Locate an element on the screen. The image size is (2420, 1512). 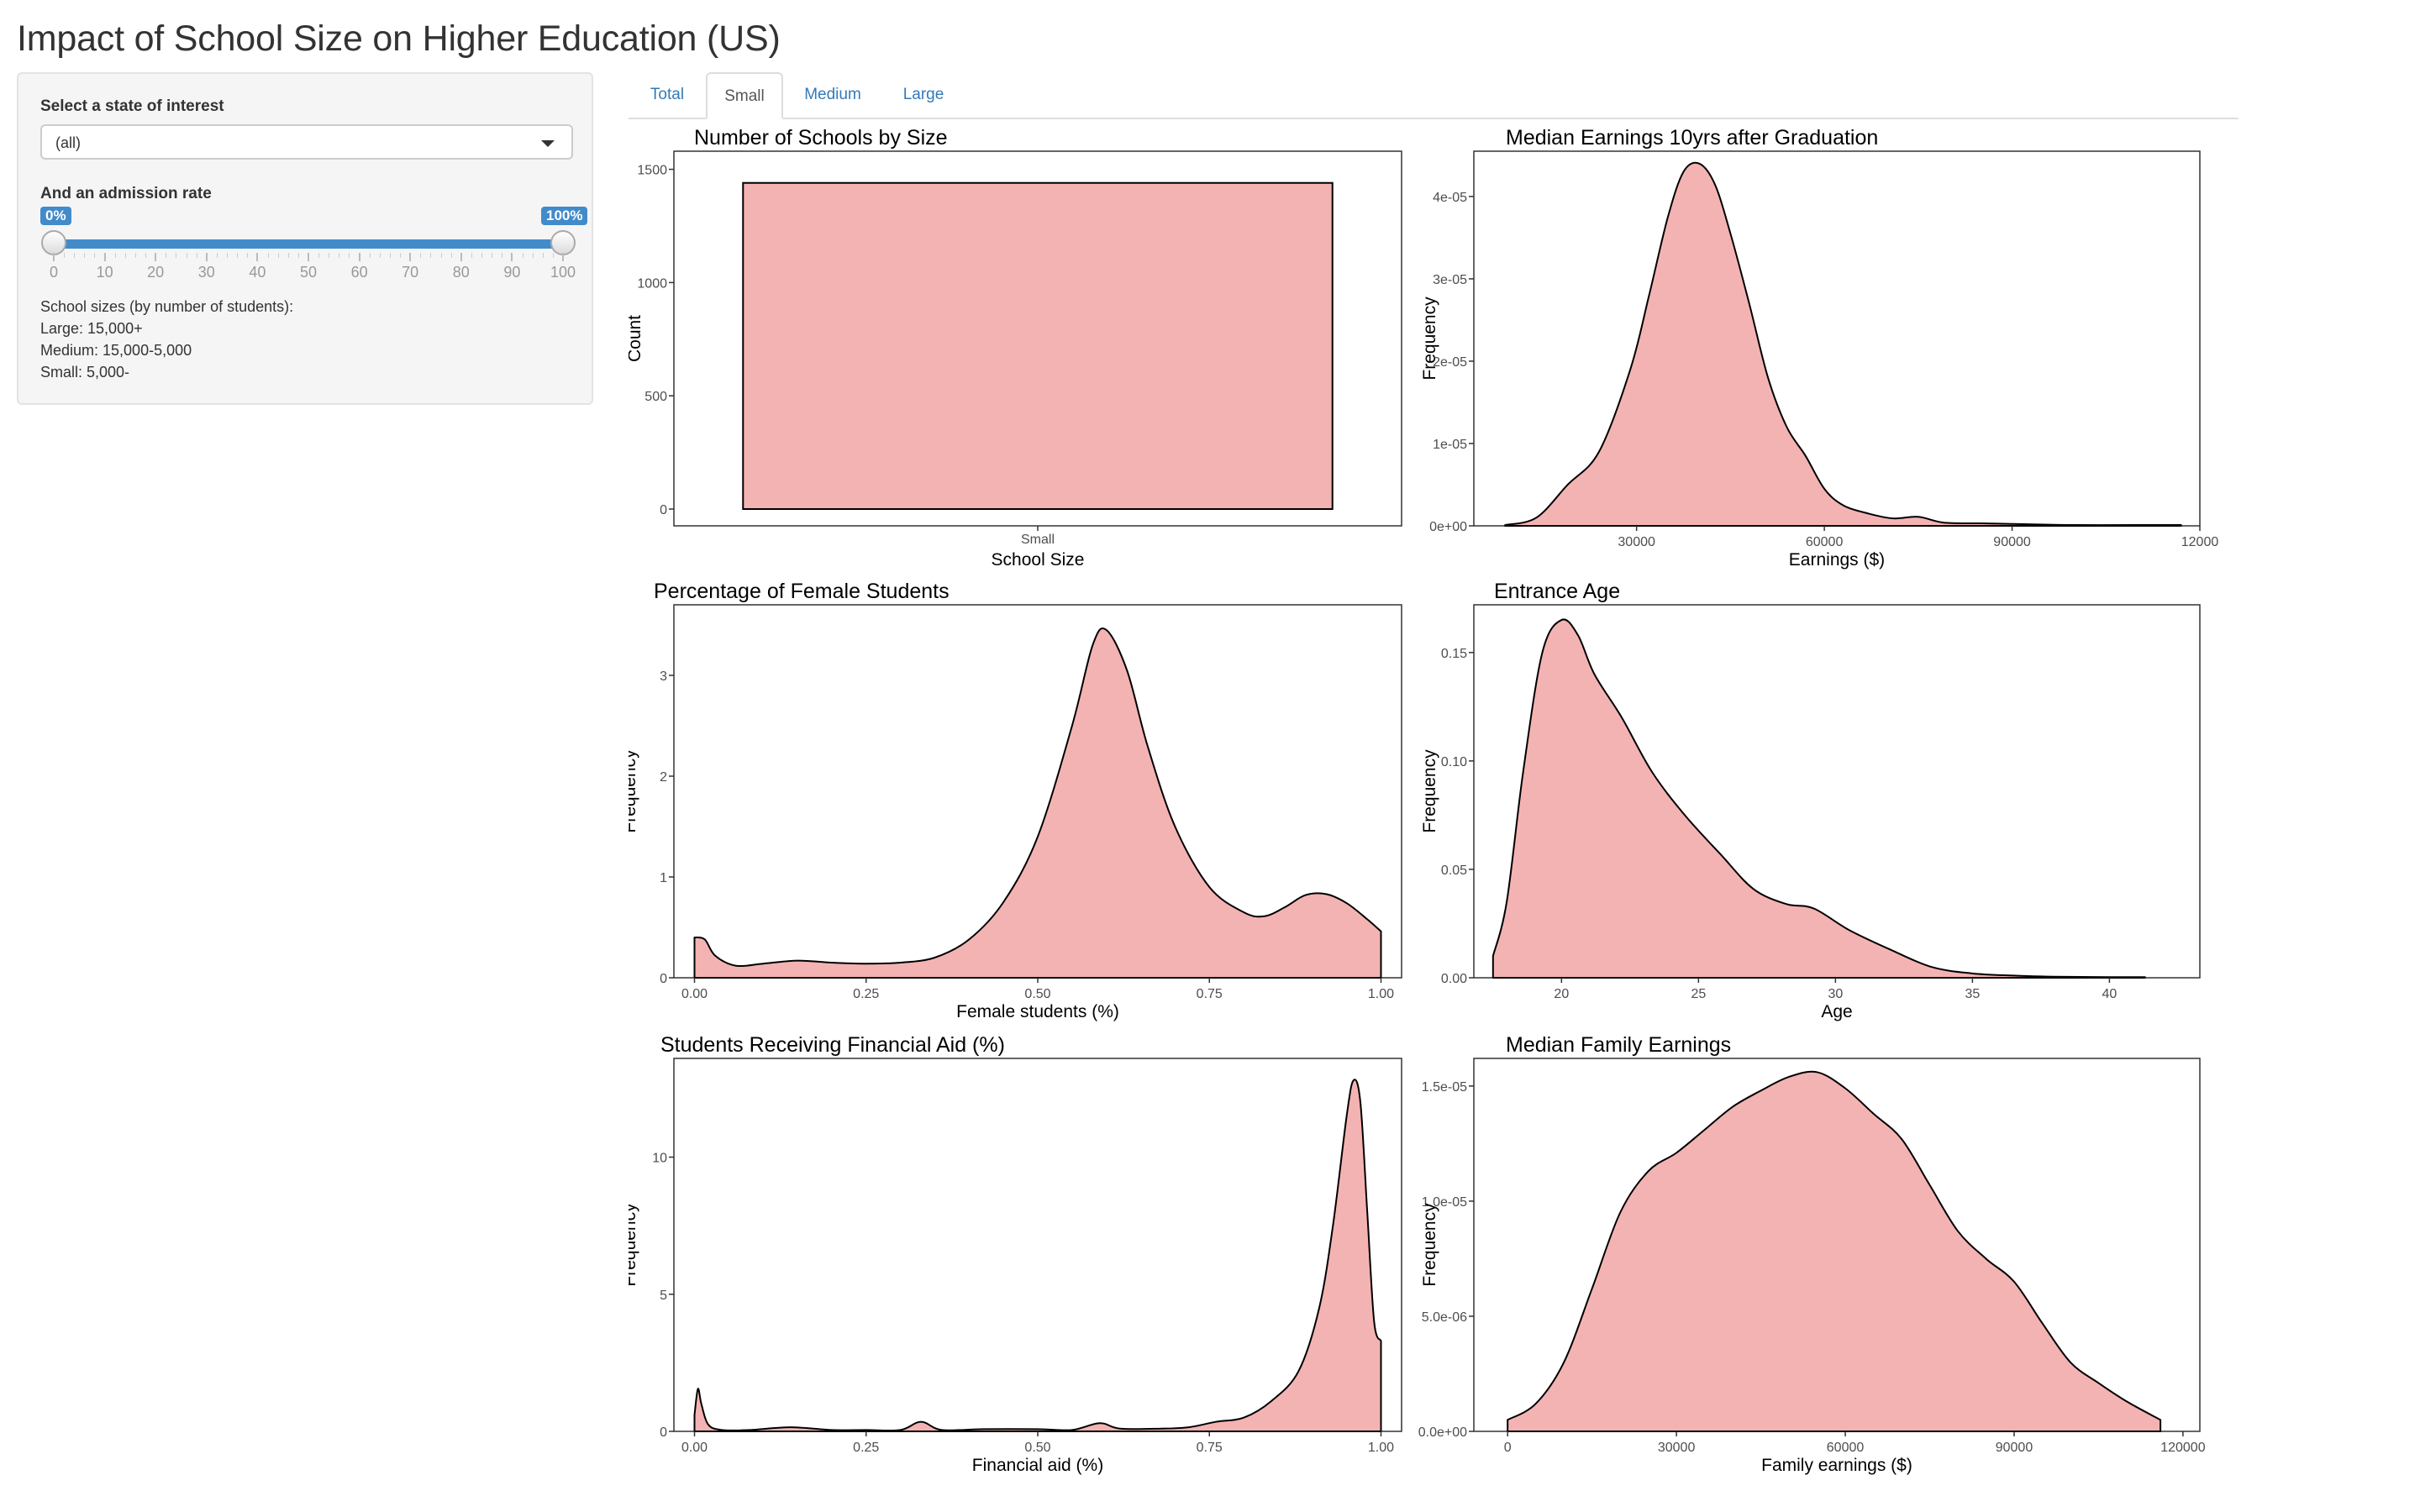
x-tick-label: 20 is located at coordinates (1561, 994).